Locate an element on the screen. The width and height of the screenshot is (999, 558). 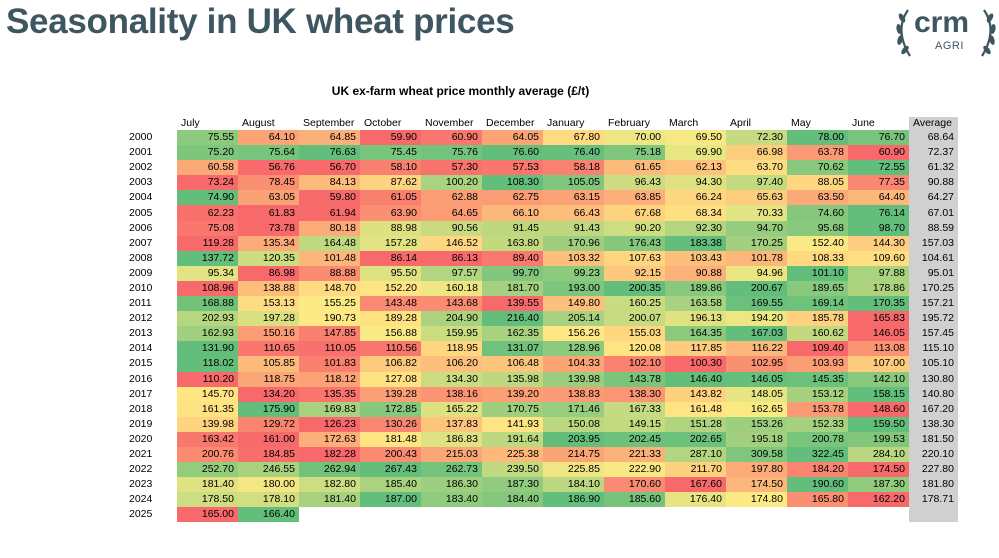
laurel-icon is located at coordinates (946, 33).